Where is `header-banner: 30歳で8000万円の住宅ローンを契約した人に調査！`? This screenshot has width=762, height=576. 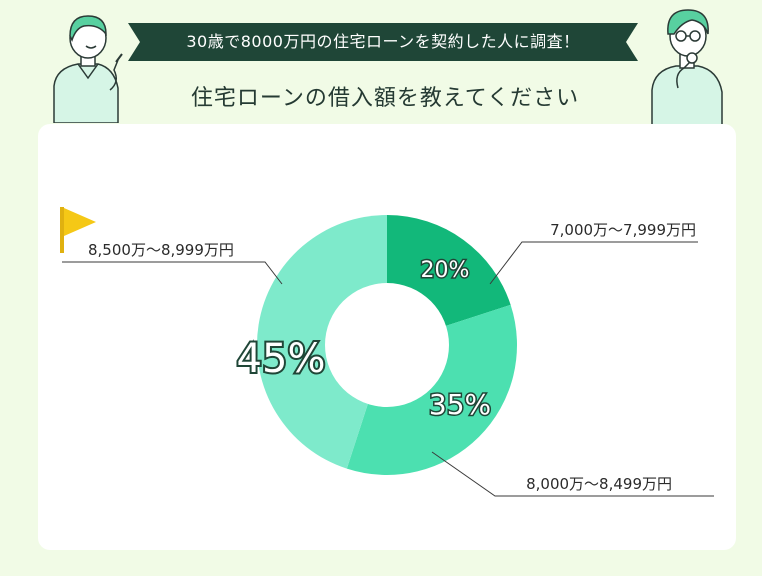
header-banner: 30歳で8000万円の住宅ローンを契約した人に調査！ is located at coordinates (383, 42).